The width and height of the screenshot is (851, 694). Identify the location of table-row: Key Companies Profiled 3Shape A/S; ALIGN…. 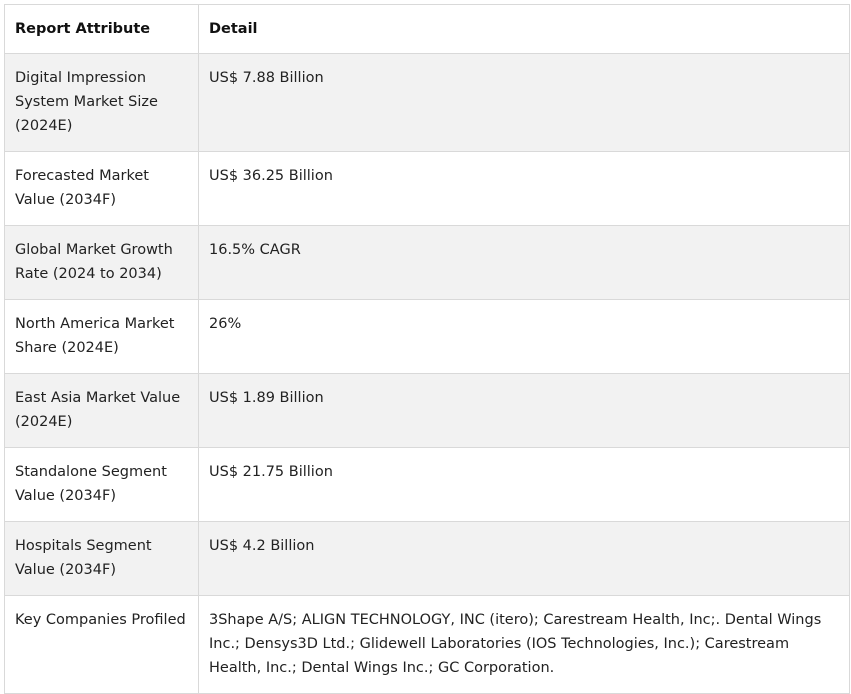
(427, 644).